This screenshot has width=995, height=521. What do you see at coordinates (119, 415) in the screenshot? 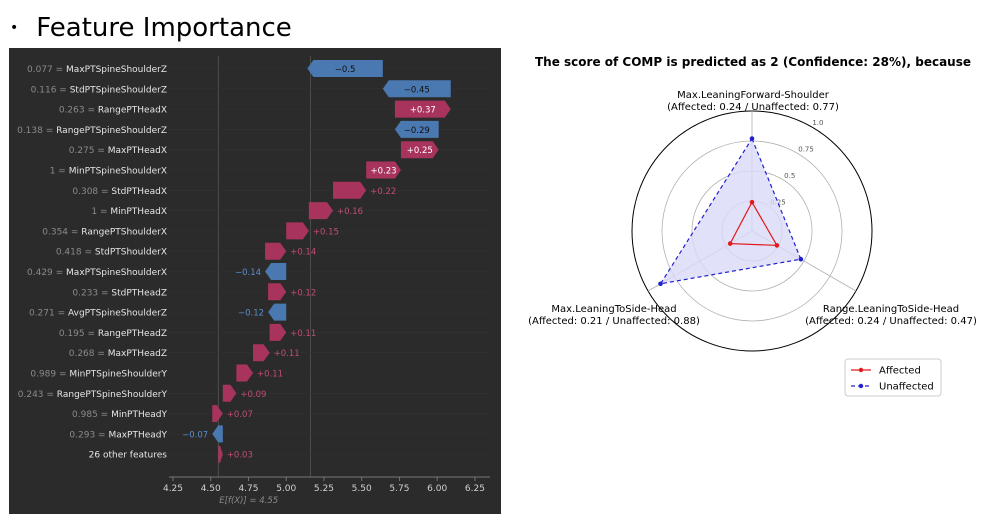
I see `feature-label: 0.985 = MinPTHeadY` at bounding box center [119, 415].